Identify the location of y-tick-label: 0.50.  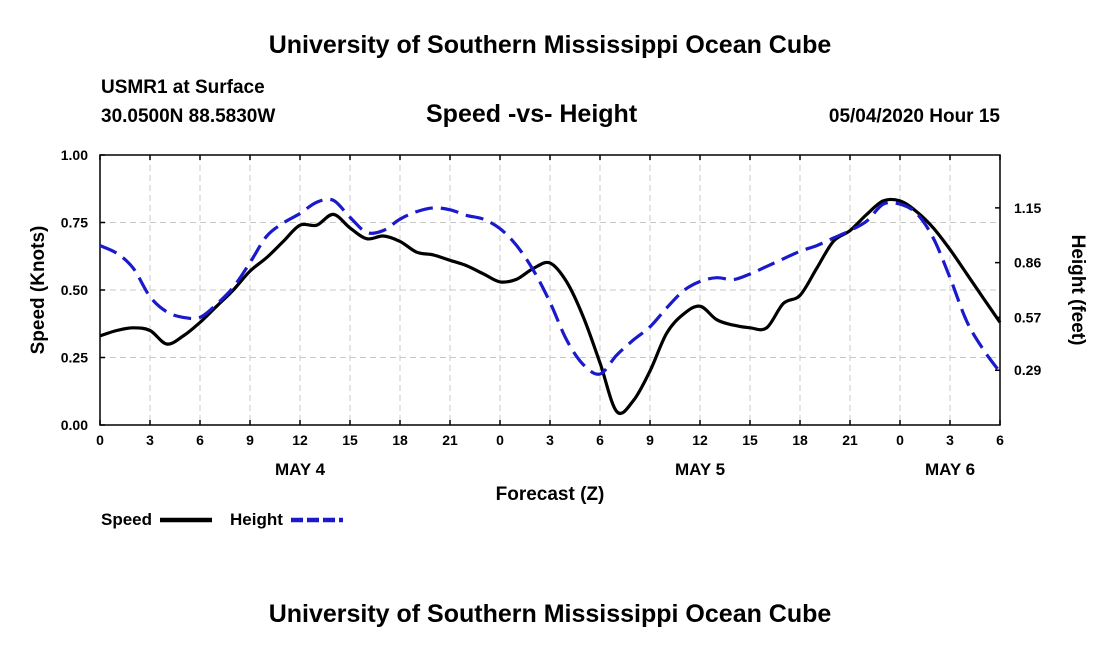
(74, 290).